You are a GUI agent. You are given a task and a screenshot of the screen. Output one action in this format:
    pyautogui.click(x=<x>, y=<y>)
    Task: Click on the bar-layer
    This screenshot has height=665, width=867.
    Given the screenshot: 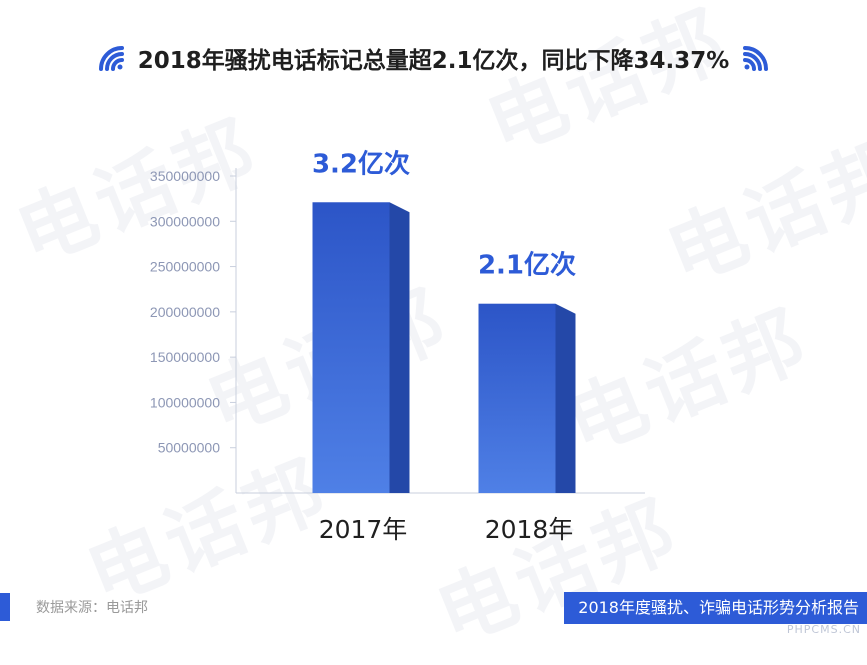 What is the action you would take?
    pyautogui.click(x=444, y=347)
    